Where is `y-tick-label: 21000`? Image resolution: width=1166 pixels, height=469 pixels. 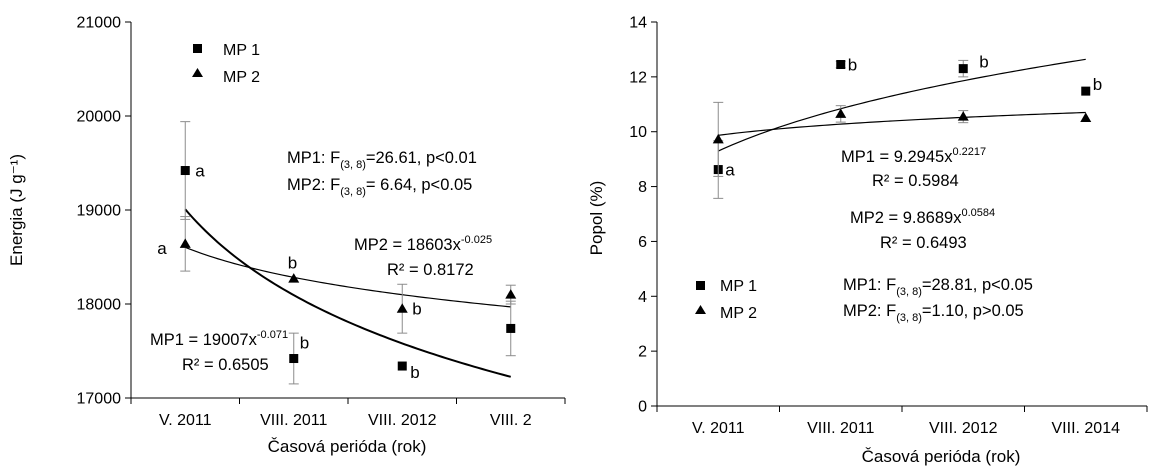 y-tick-label: 21000 is located at coordinates (99, 23).